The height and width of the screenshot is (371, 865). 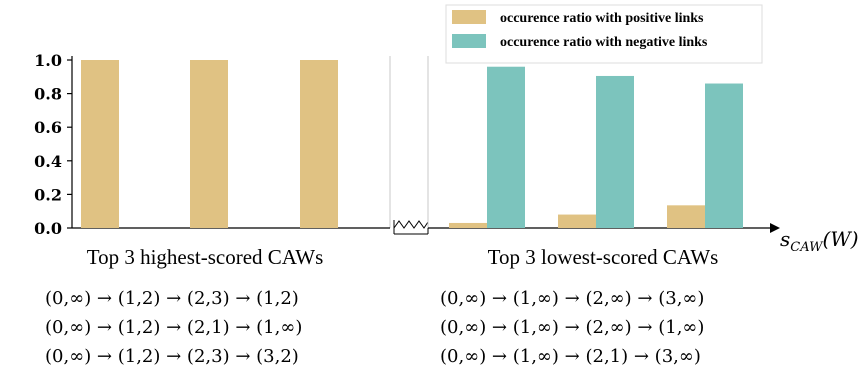 I want to click on x-axis-arrow, so click(x=775, y=228).